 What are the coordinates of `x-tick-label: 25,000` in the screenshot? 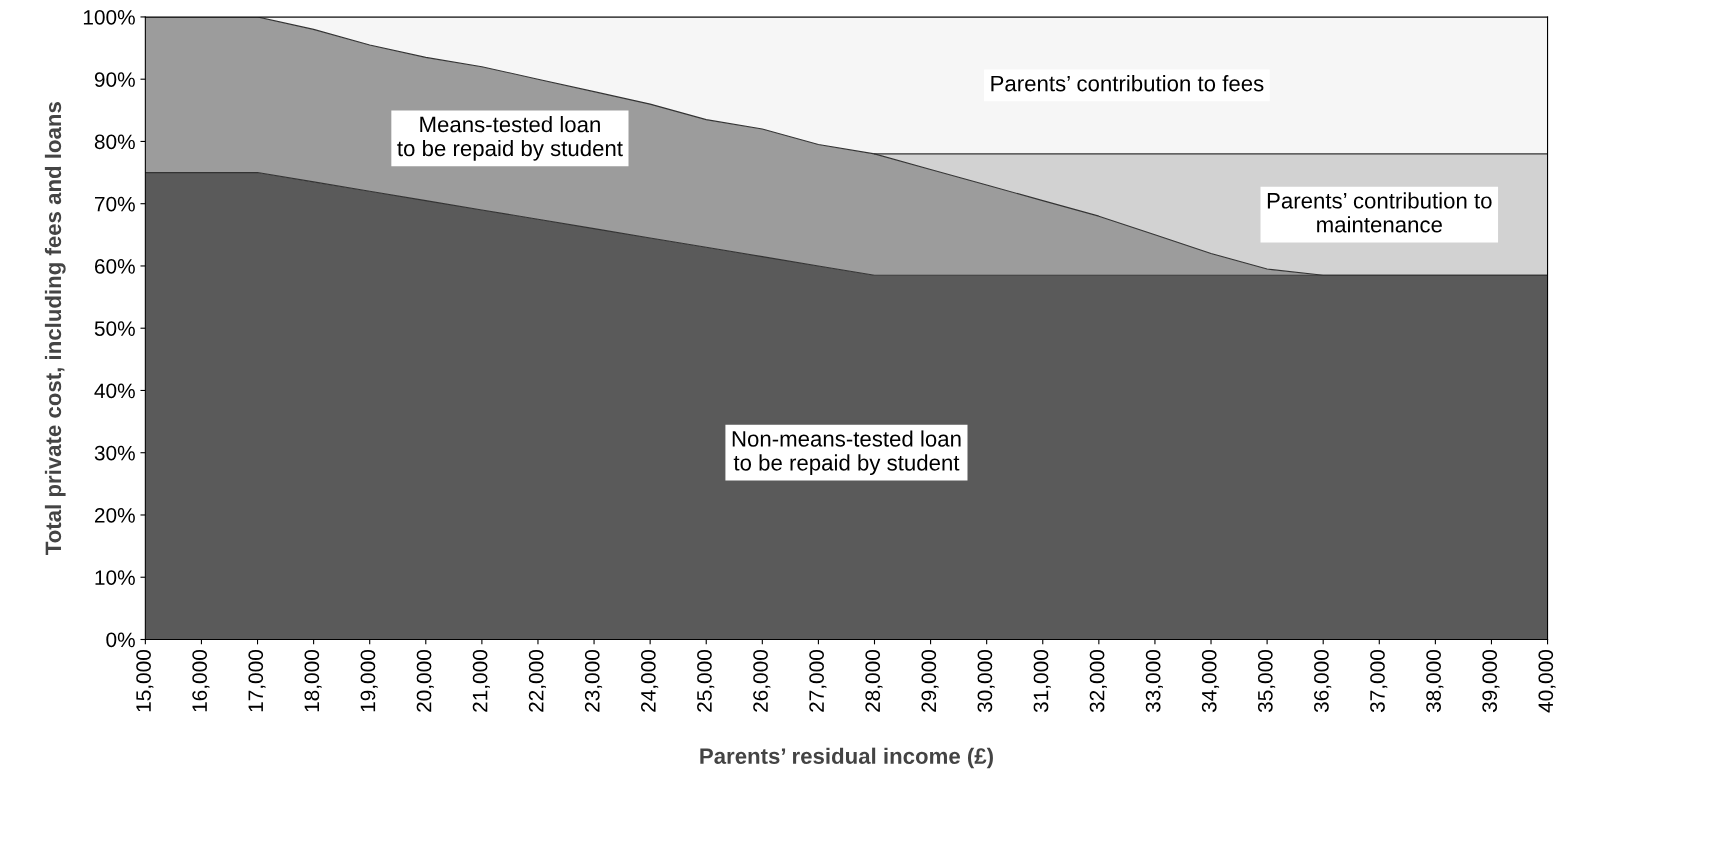 It's located at (706, 681).